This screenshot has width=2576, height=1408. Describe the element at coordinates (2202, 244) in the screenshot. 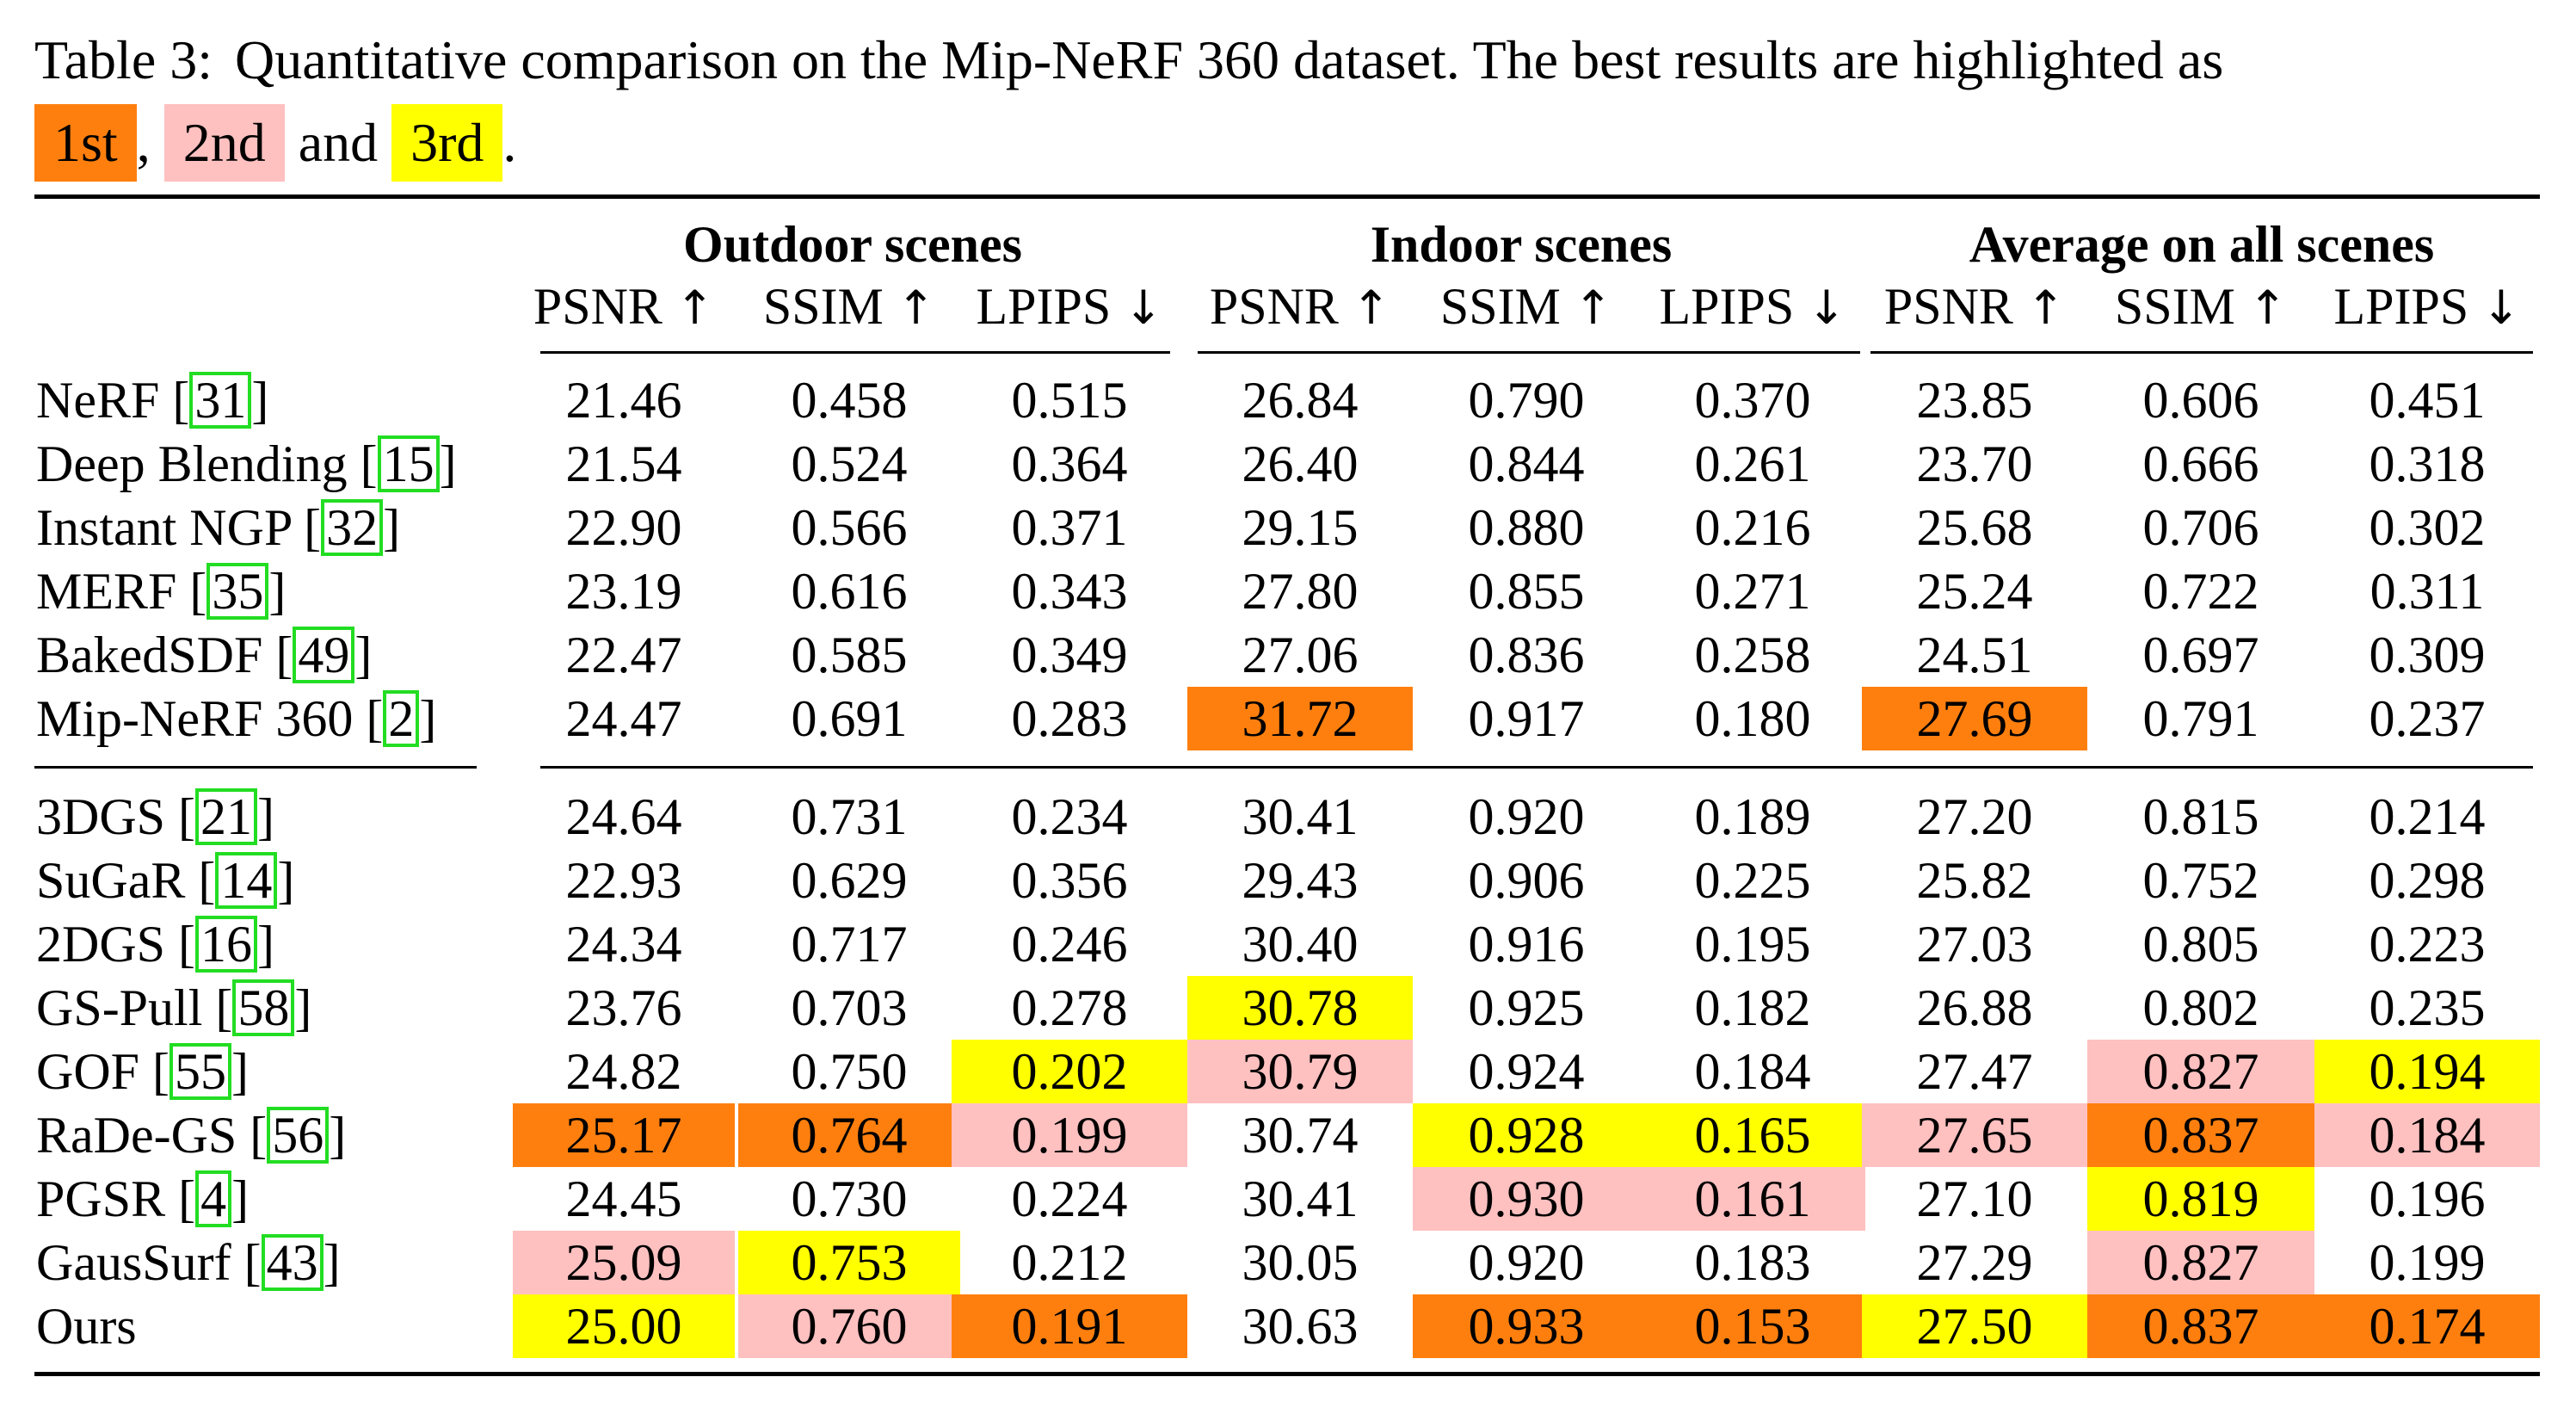

I see `group-average: Average on all scenes` at that location.